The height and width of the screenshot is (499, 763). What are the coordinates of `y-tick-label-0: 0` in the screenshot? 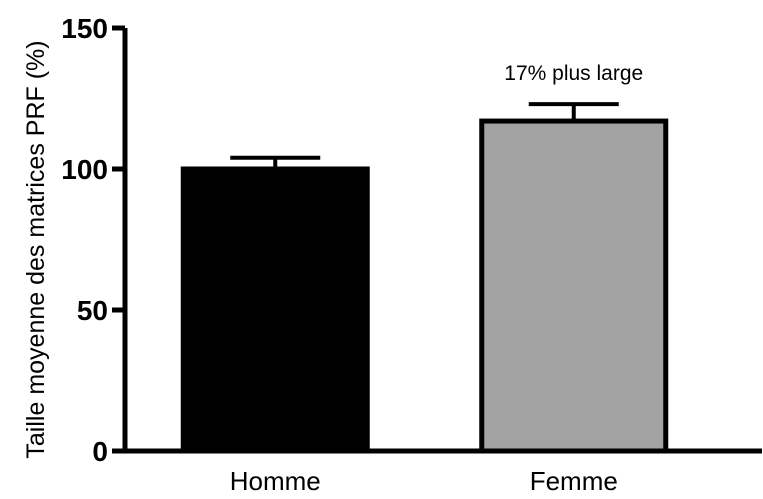 It's located at (100, 451).